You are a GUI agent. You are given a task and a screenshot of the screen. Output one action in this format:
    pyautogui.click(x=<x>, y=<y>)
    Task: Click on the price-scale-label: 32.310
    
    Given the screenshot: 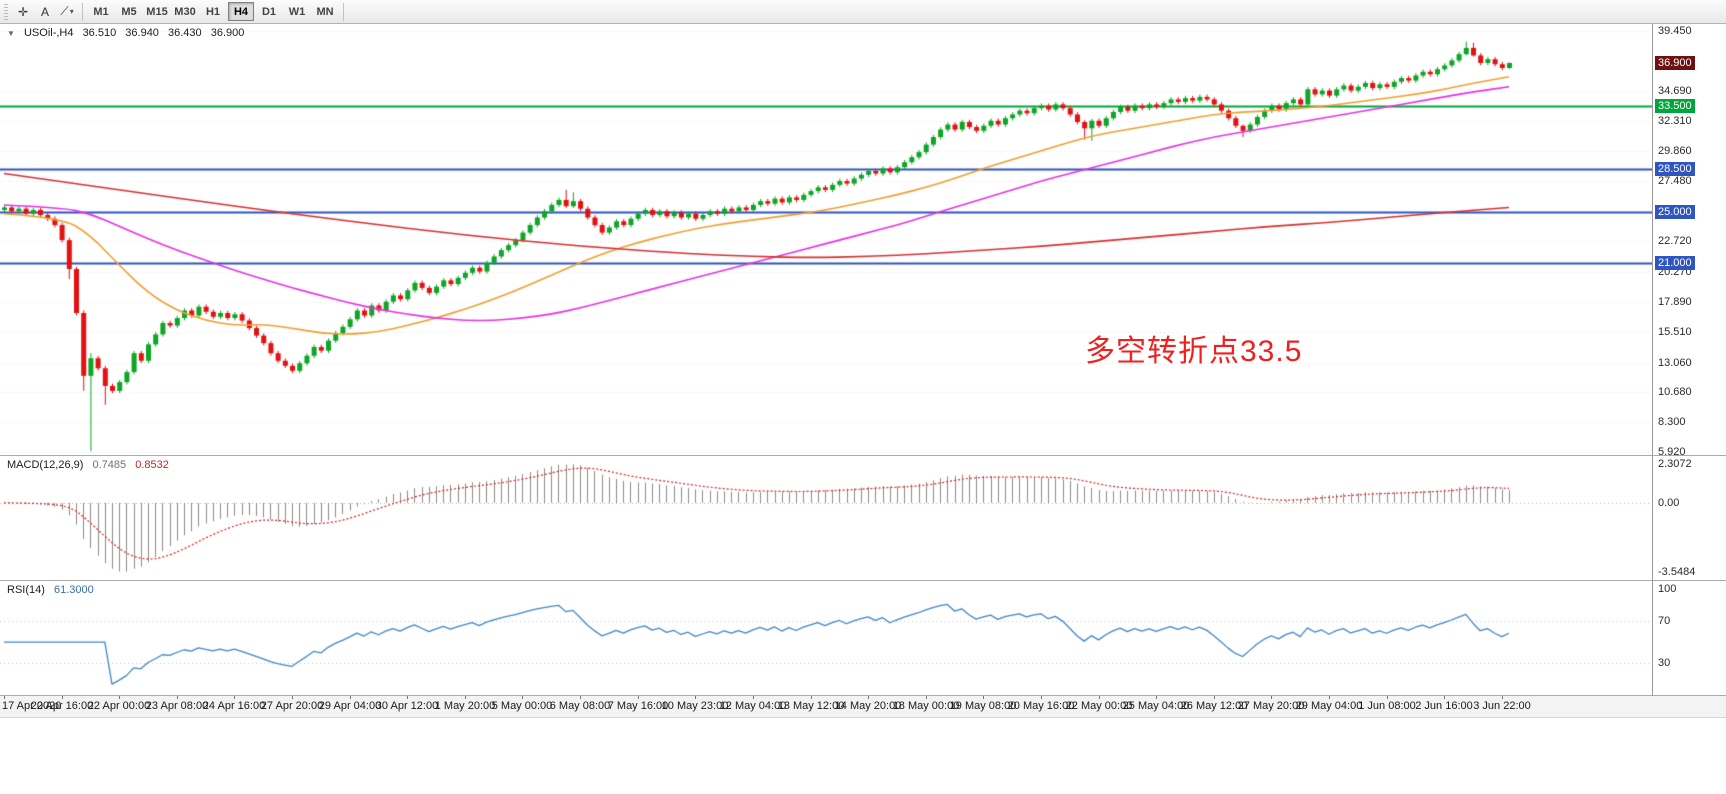 What is the action you would take?
    pyautogui.click(x=1675, y=121)
    